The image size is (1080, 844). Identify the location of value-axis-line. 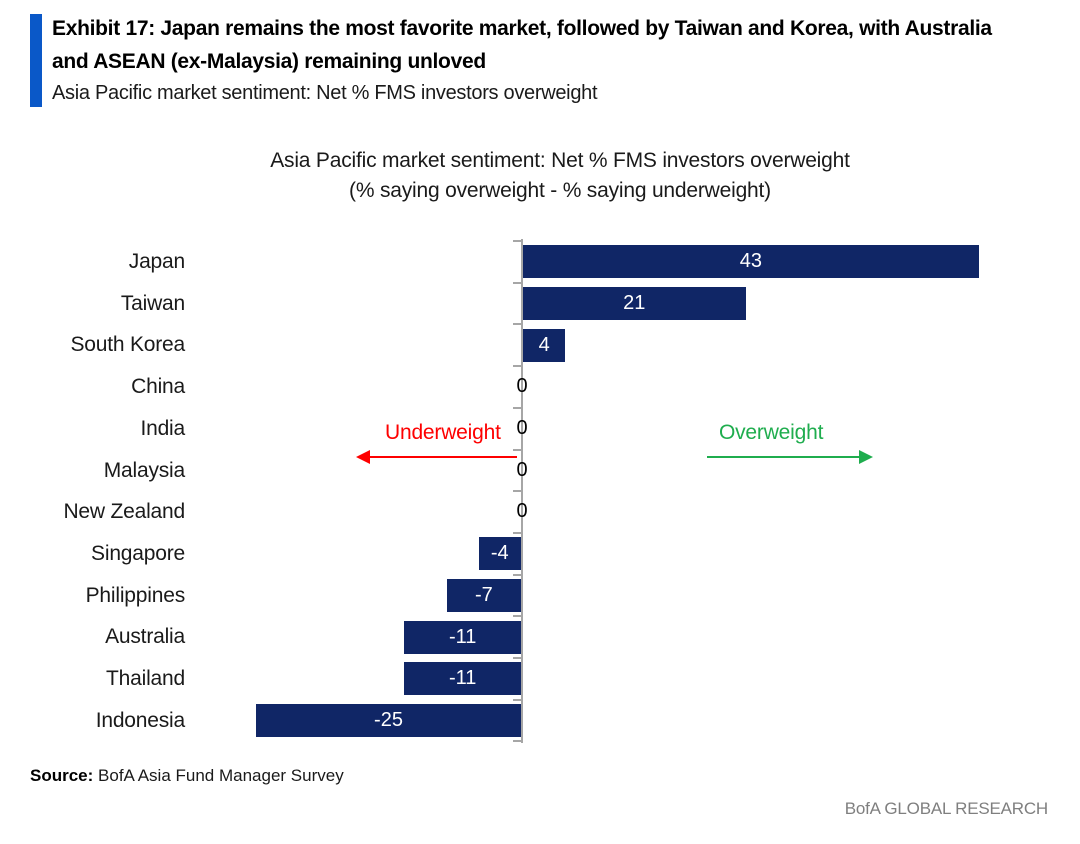
(522, 491).